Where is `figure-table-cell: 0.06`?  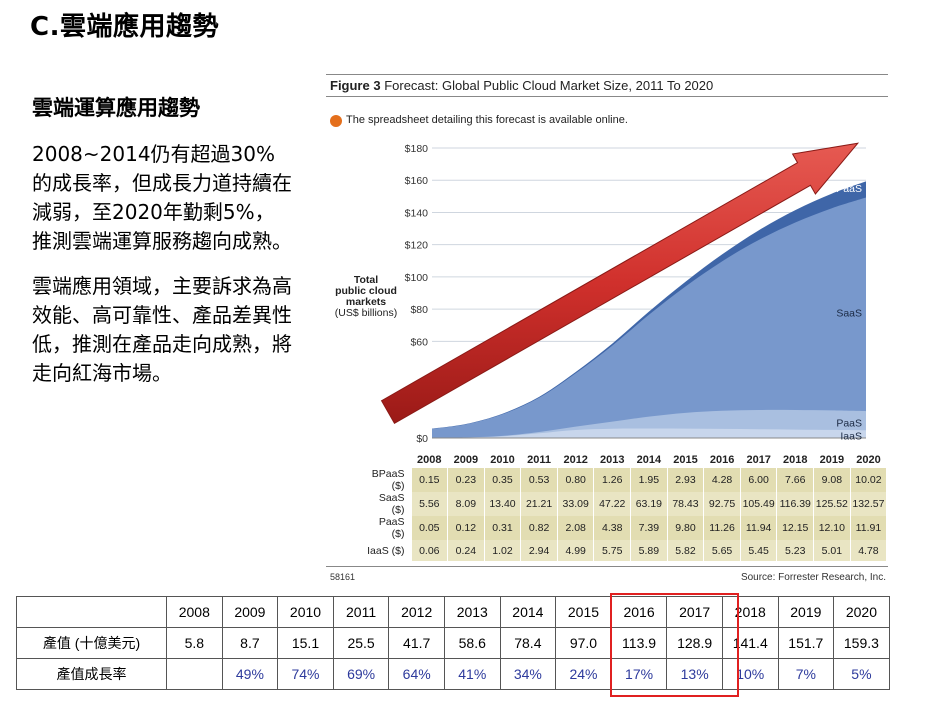
figure-table-cell: 0.06 is located at coordinates (430, 550).